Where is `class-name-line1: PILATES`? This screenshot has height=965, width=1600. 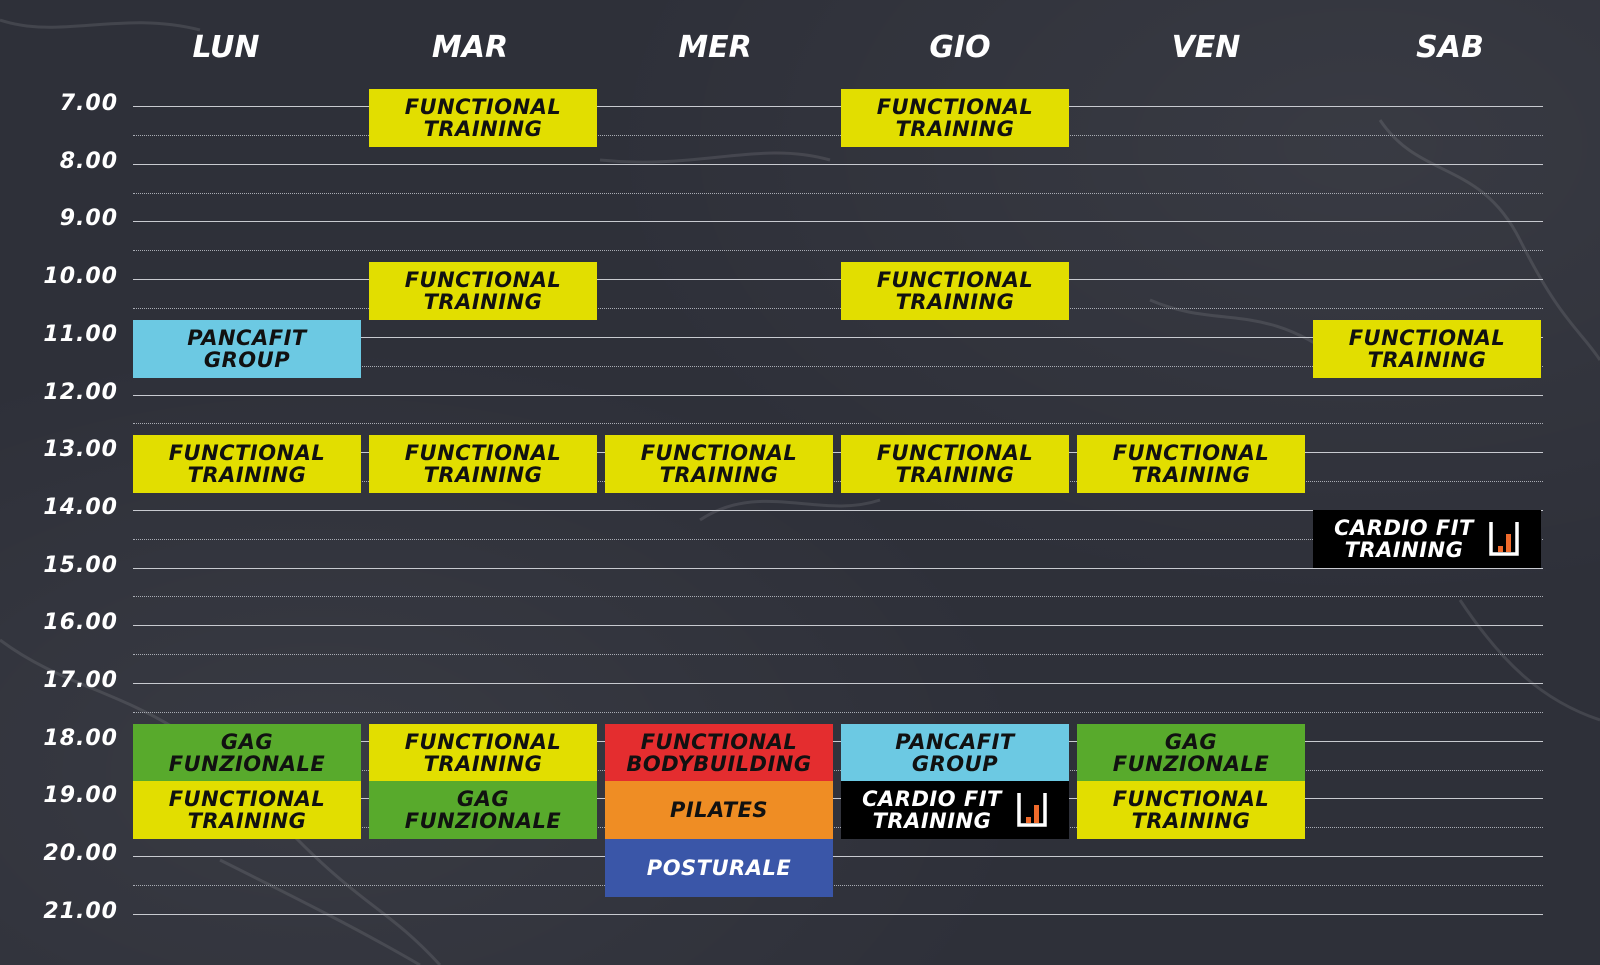
class-name-line1: PILATES is located at coordinates (719, 810).